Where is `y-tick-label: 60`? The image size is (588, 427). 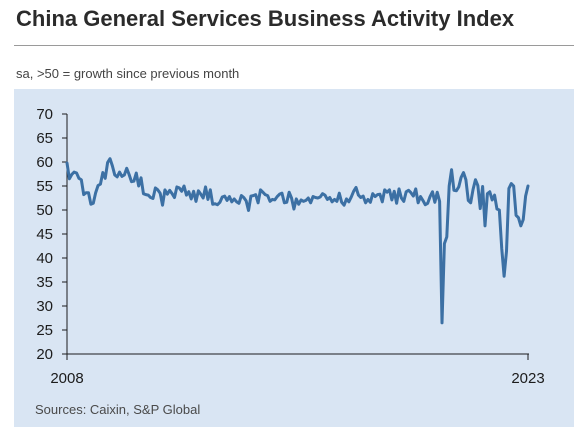
y-tick-label: 60 is located at coordinates (44, 162).